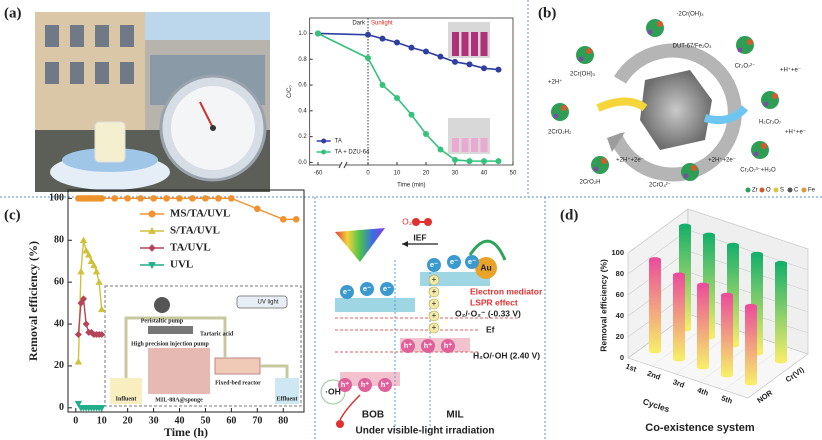 This screenshot has width=822, height=440. Describe the element at coordinates (506, 355) in the screenshot. I see `vb-potential: H₂O/·OH (2.40 V)` at that location.